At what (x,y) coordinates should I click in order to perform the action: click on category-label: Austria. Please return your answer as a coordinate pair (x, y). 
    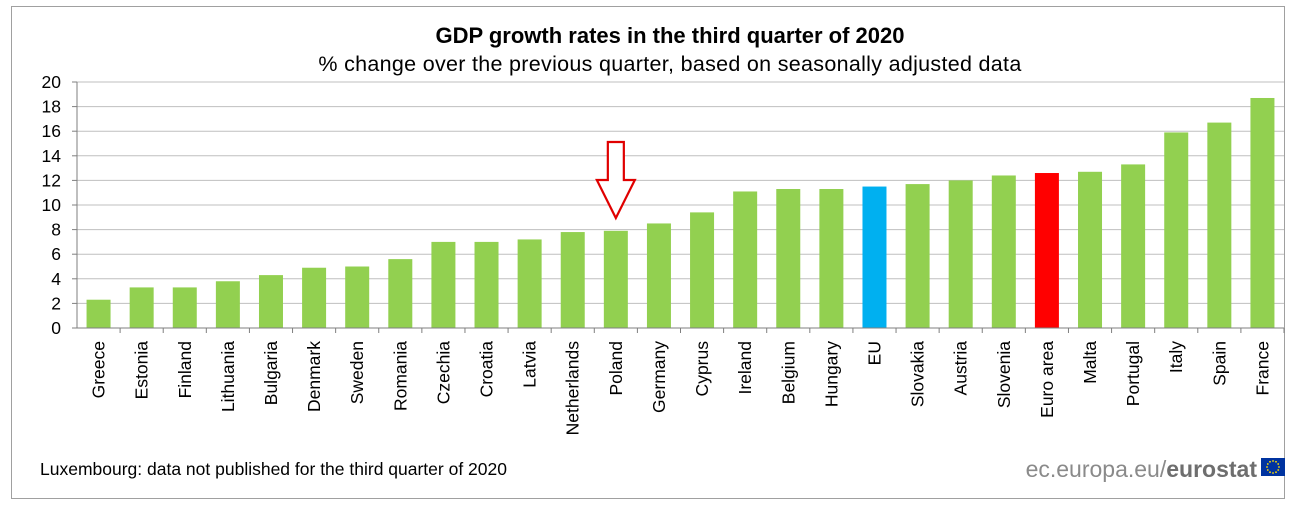
    Looking at the image, I should click on (961, 368).